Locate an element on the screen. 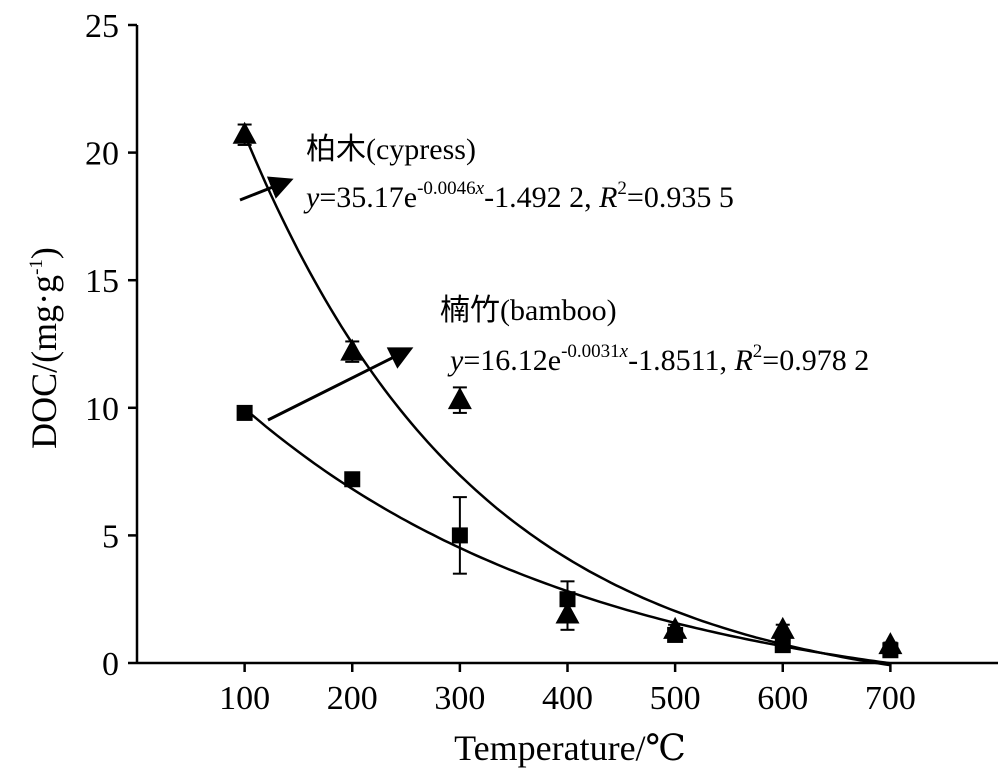 This screenshot has height=773, width=1000. bamboo-arrow is located at coordinates (340, 384).